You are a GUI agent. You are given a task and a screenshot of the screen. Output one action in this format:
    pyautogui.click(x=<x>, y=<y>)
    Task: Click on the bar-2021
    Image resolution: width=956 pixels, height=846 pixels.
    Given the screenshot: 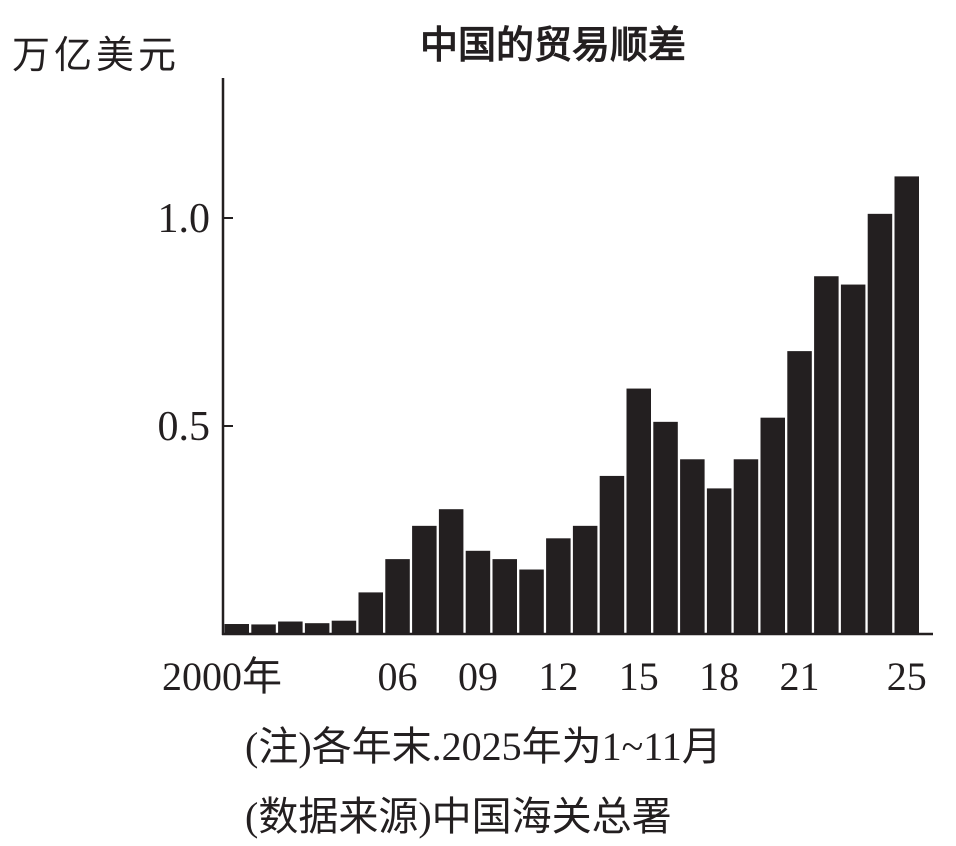 What is the action you would take?
    pyautogui.click(x=799, y=492)
    